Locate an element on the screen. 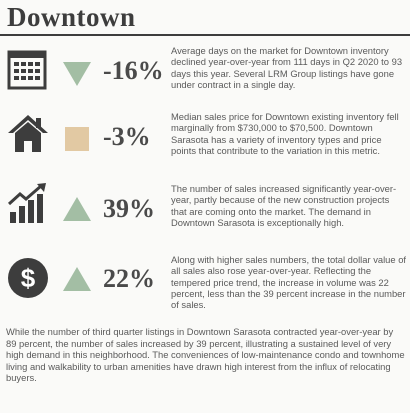  stat-value: -16% is located at coordinates (133, 70).